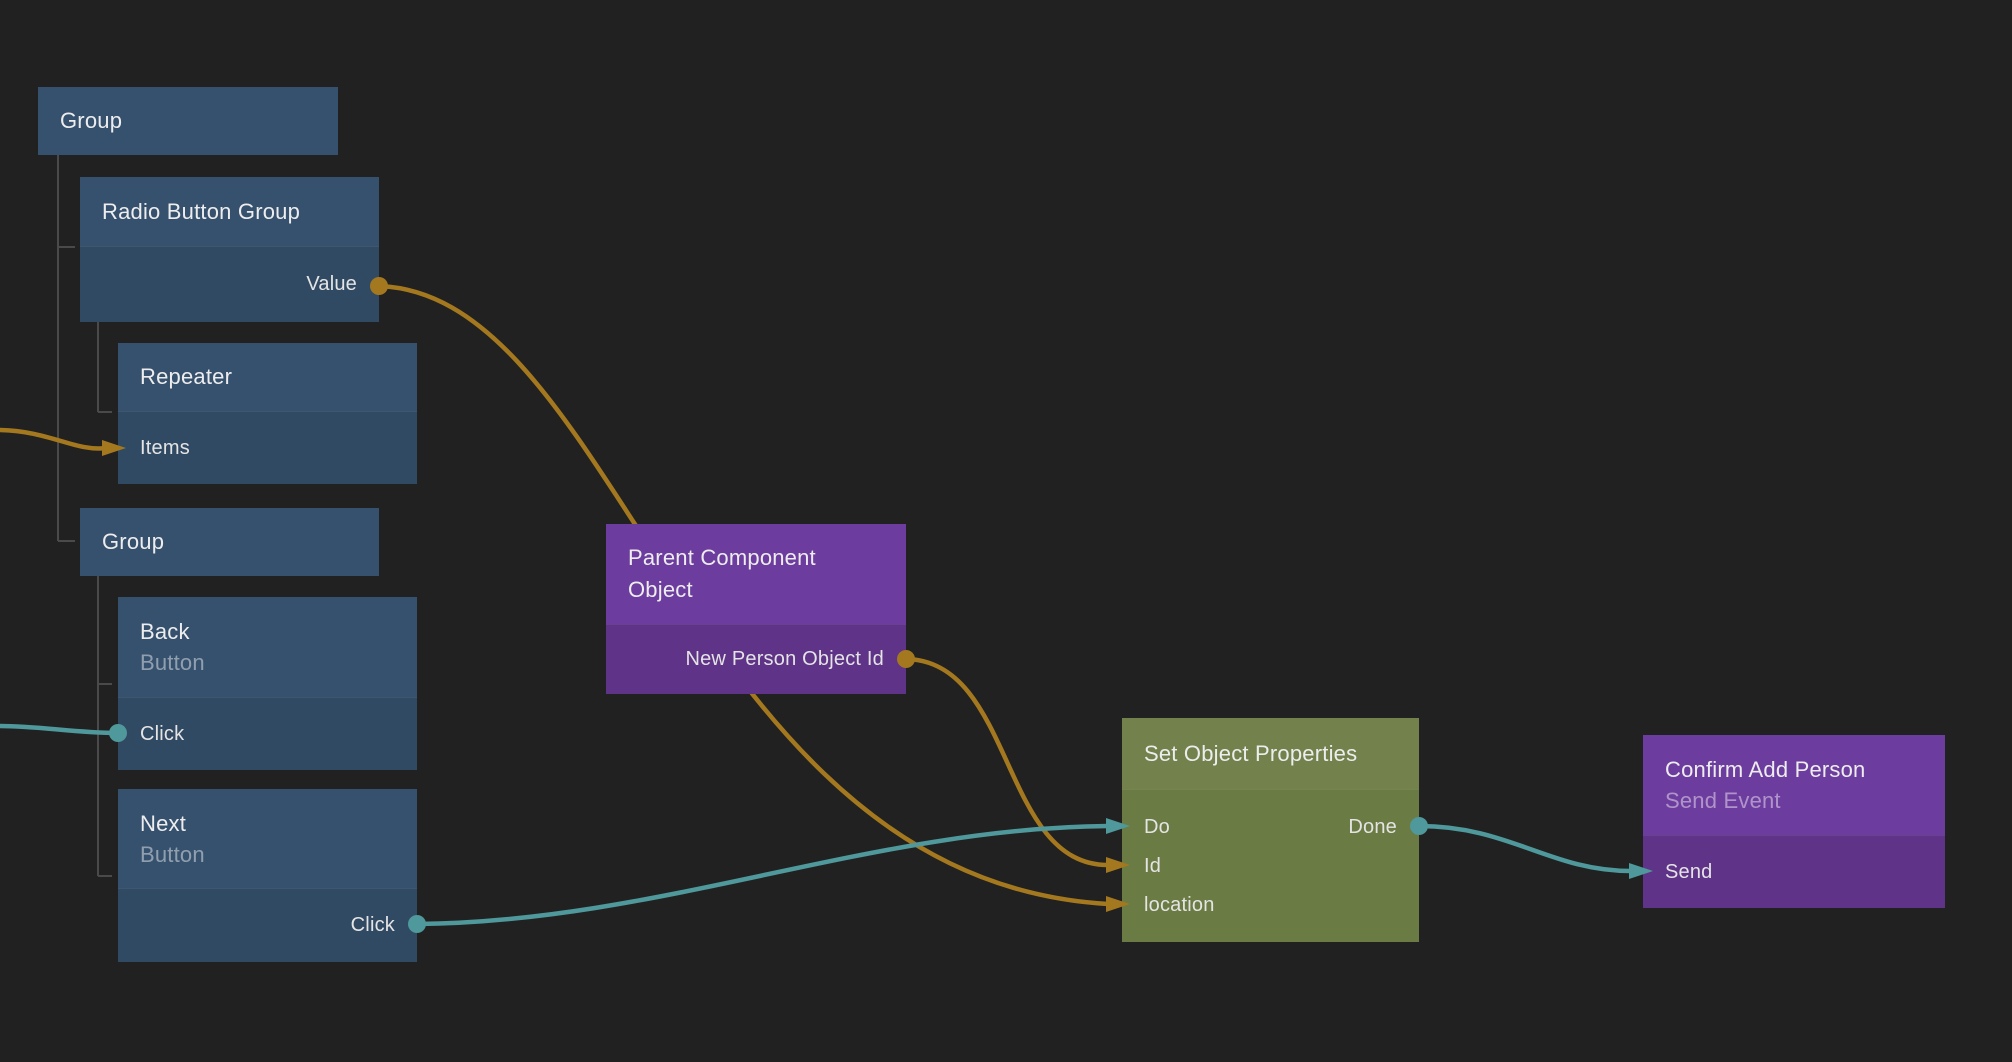 The width and height of the screenshot is (2012, 1062). Describe the element at coordinates (1270, 905) in the screenshot. I see `port-row-location: location` at that location.